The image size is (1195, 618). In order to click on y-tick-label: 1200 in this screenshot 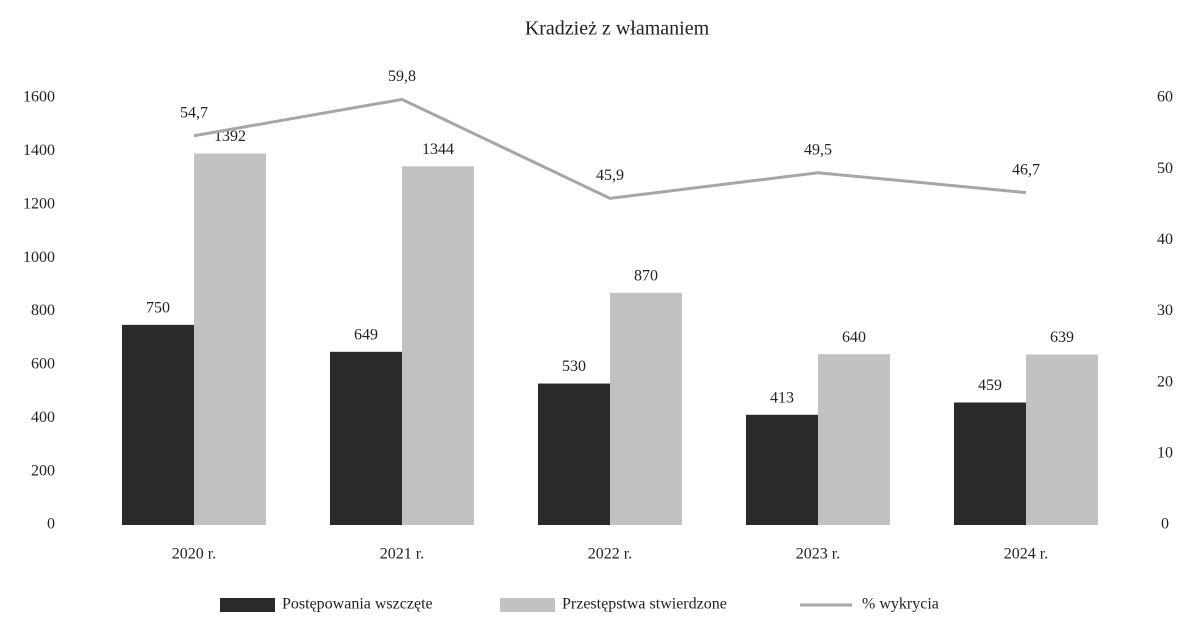, I will do `click(39, 203)`.